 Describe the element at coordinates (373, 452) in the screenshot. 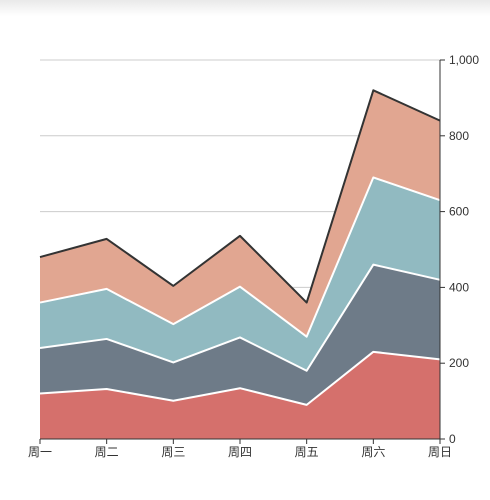

I see `x-tick-label: 周六` at that location.